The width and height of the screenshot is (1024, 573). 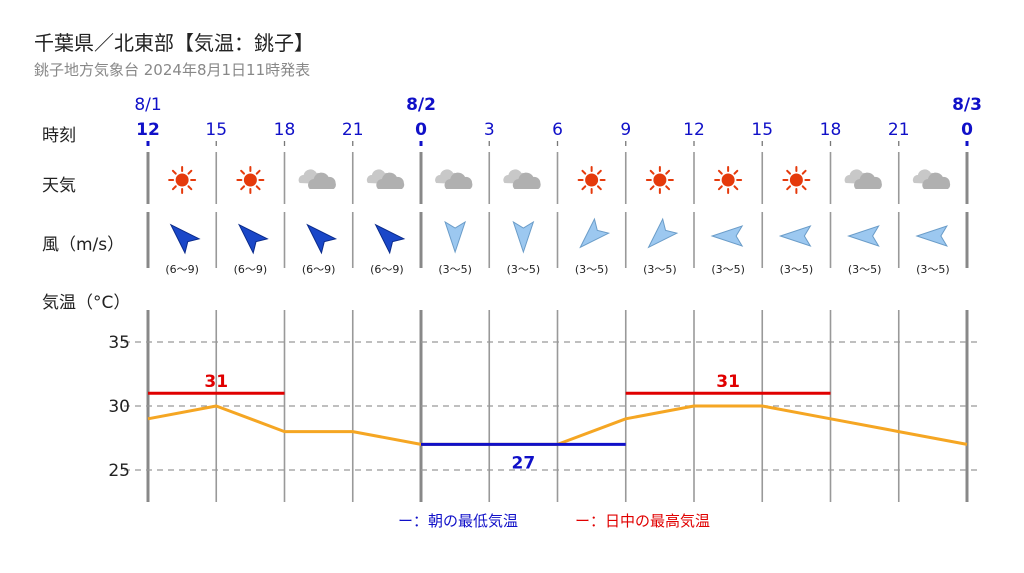 I want to click on weather-row-label: 天気, so click(x=59, y=186).